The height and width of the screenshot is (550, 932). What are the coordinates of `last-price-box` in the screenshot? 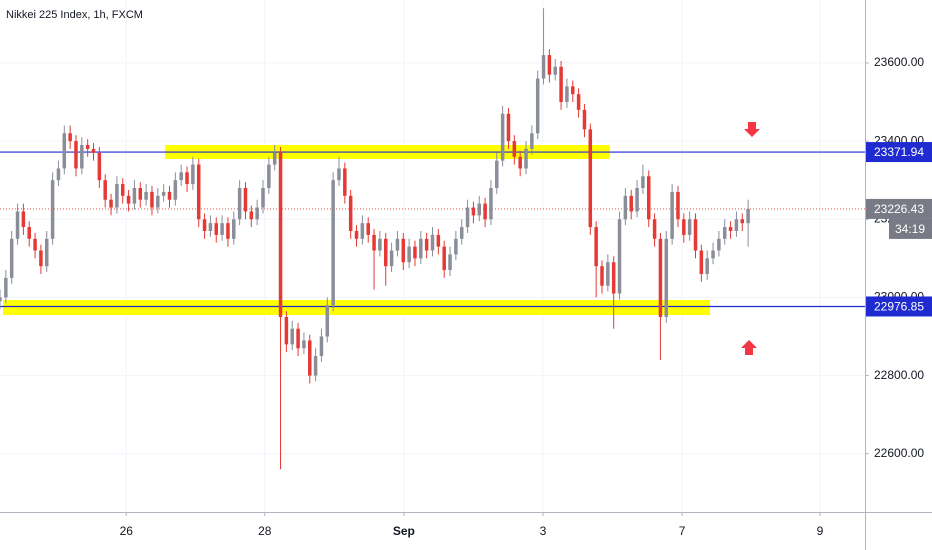 It's located at (899, 208).